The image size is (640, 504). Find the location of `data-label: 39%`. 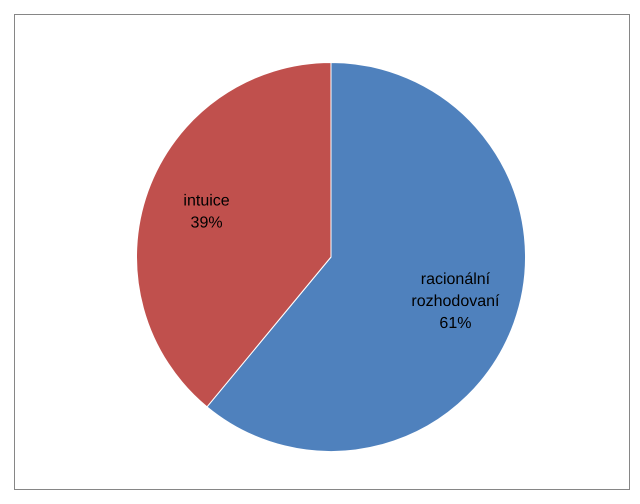

data-label: 39% is located at coordinates (206, 223).